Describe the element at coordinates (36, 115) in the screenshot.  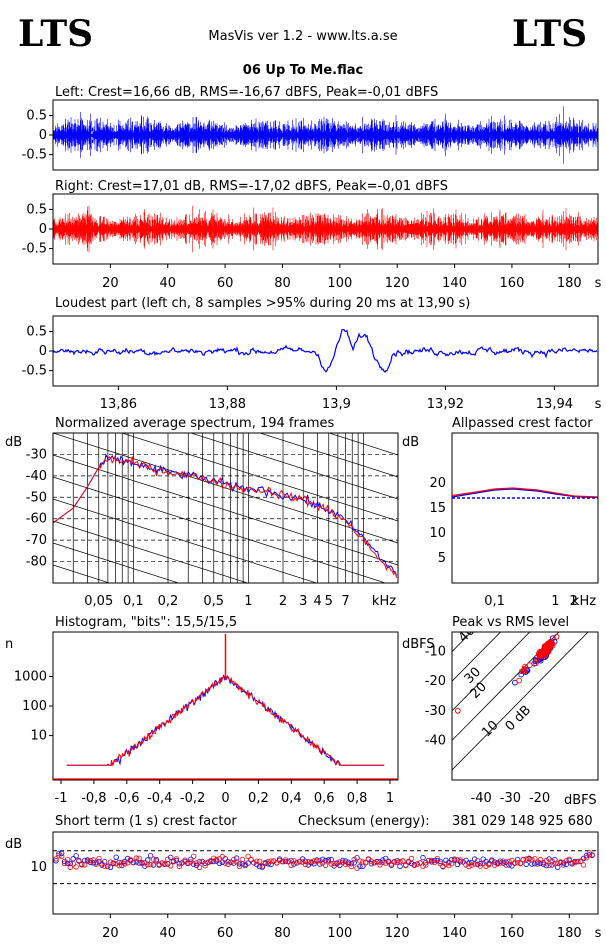
I see `ytick-label: 0.5` at that location.